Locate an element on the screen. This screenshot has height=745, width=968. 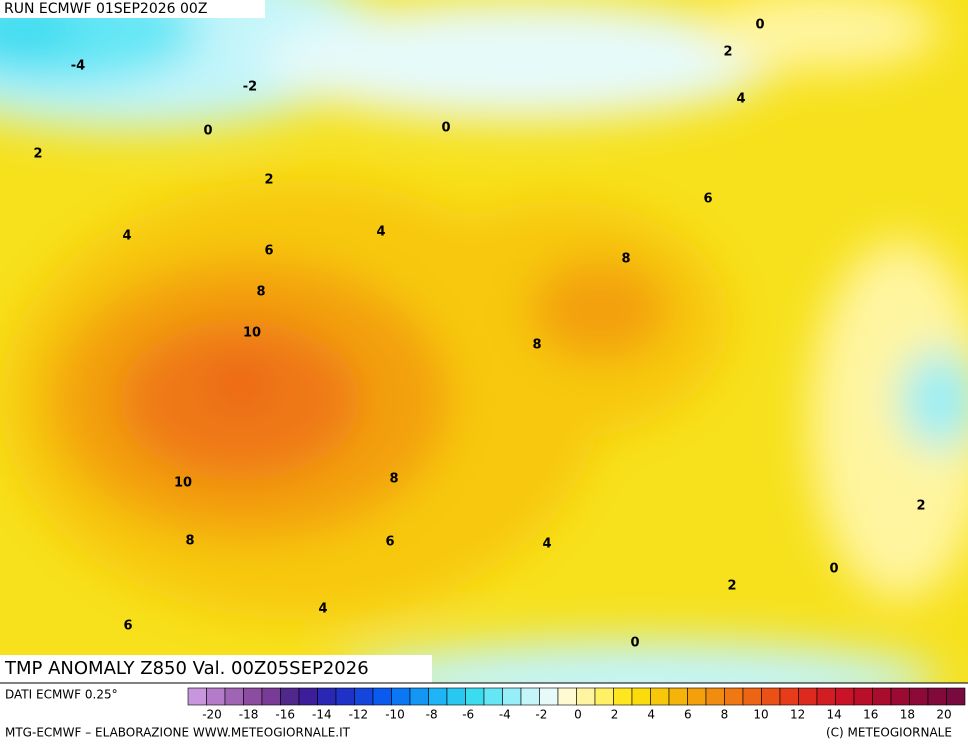
title-box is located at coordinates (216, 669).